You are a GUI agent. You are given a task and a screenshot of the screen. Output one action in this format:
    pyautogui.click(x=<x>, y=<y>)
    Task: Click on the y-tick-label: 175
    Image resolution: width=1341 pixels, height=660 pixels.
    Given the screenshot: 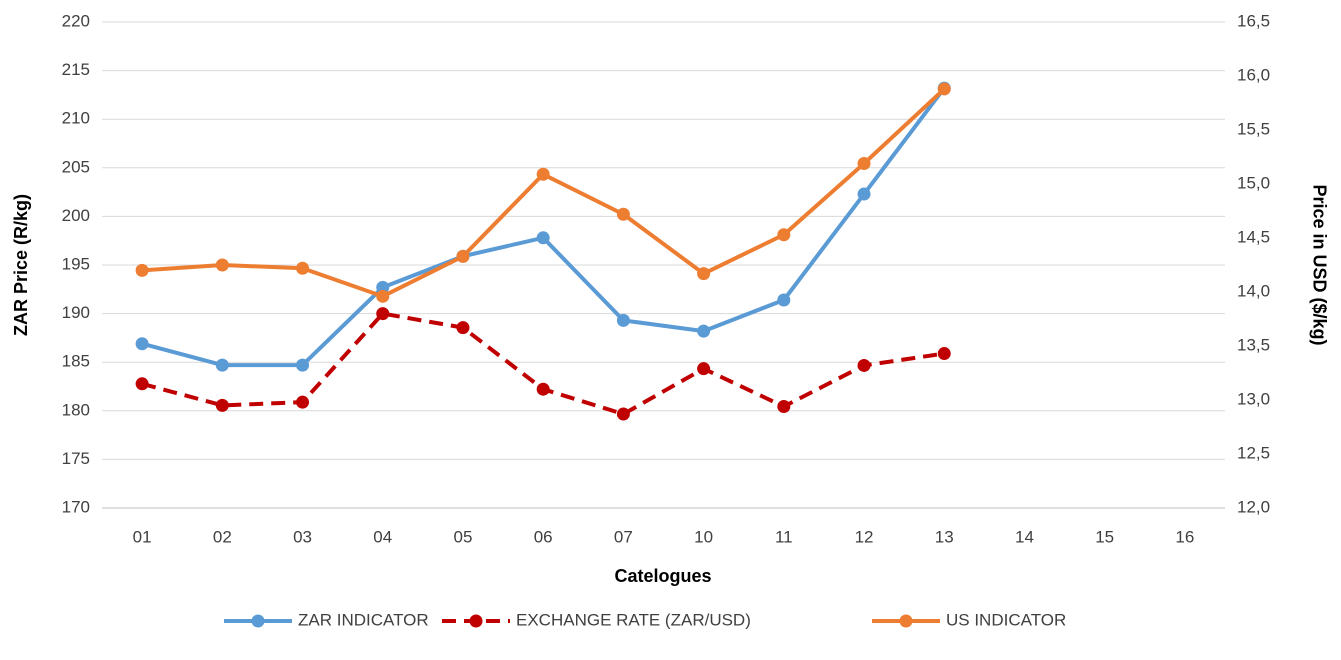 What is the action you would take?
    pyautogui.click(x=76, y=458)
    